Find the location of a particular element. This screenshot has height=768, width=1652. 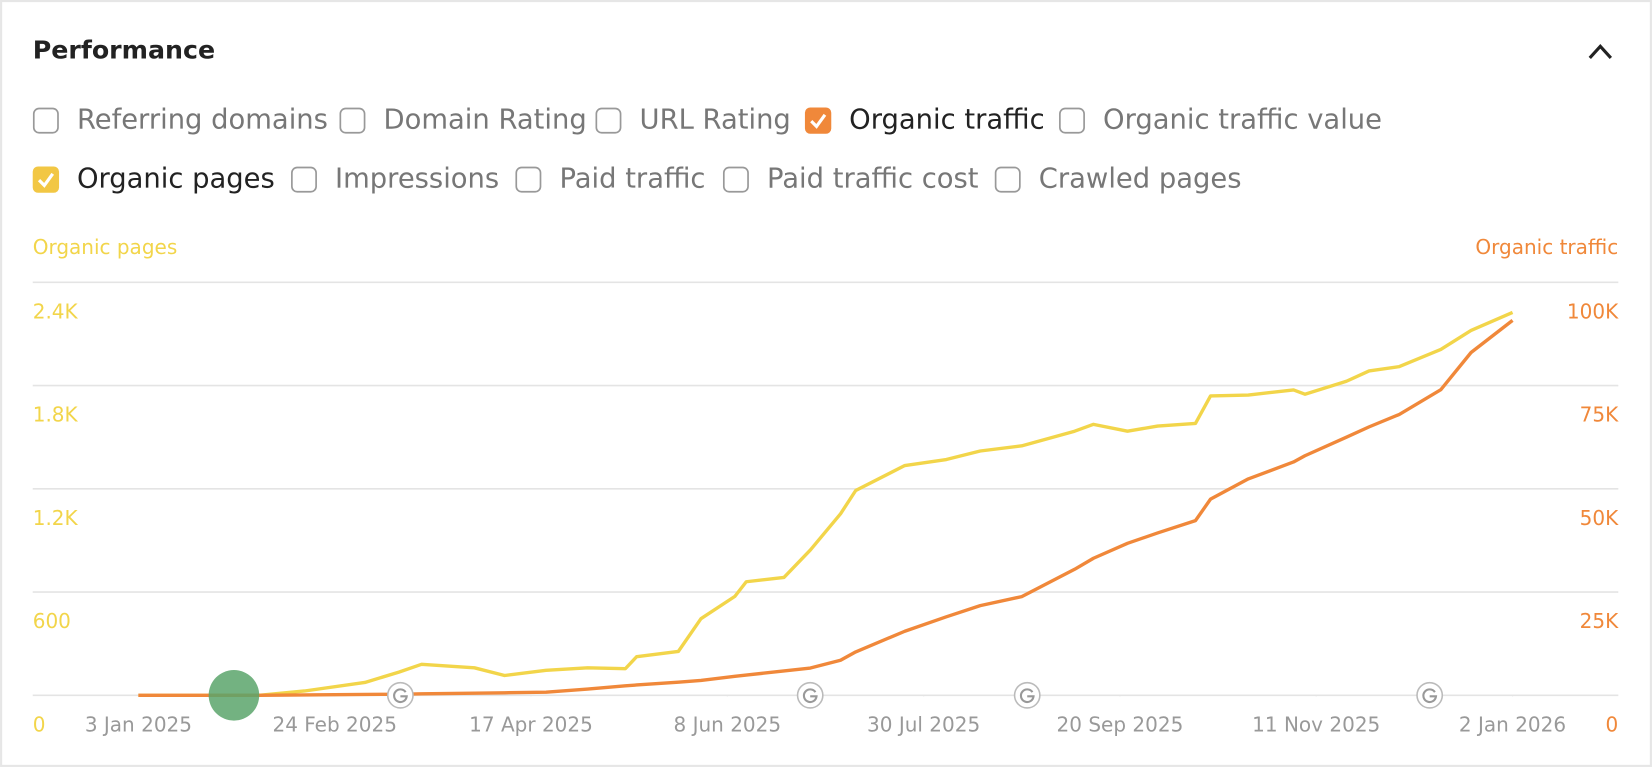

x-tick-label: 8 Jun 2025 is located at coordinates (728, 724).